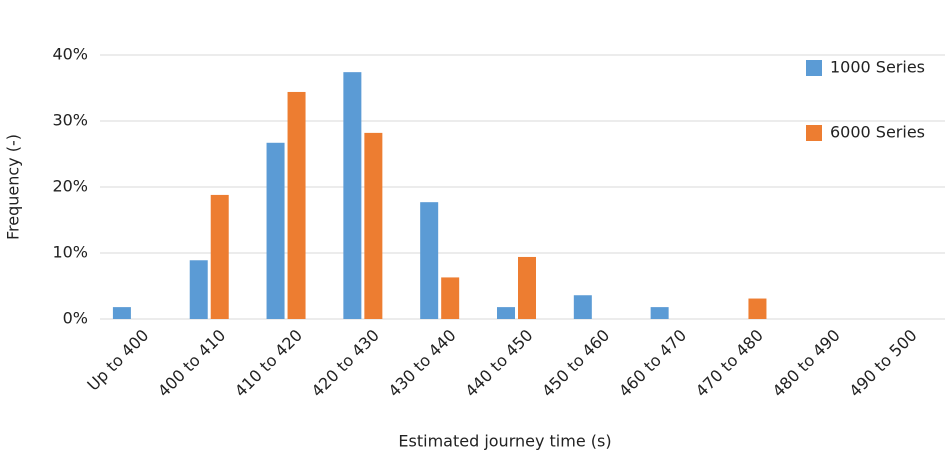 This screenshot has height=470, width=950. Describe the element at coordinates (70, 252) in the screenshot. I see `y-tick-label: 10%` at that location.